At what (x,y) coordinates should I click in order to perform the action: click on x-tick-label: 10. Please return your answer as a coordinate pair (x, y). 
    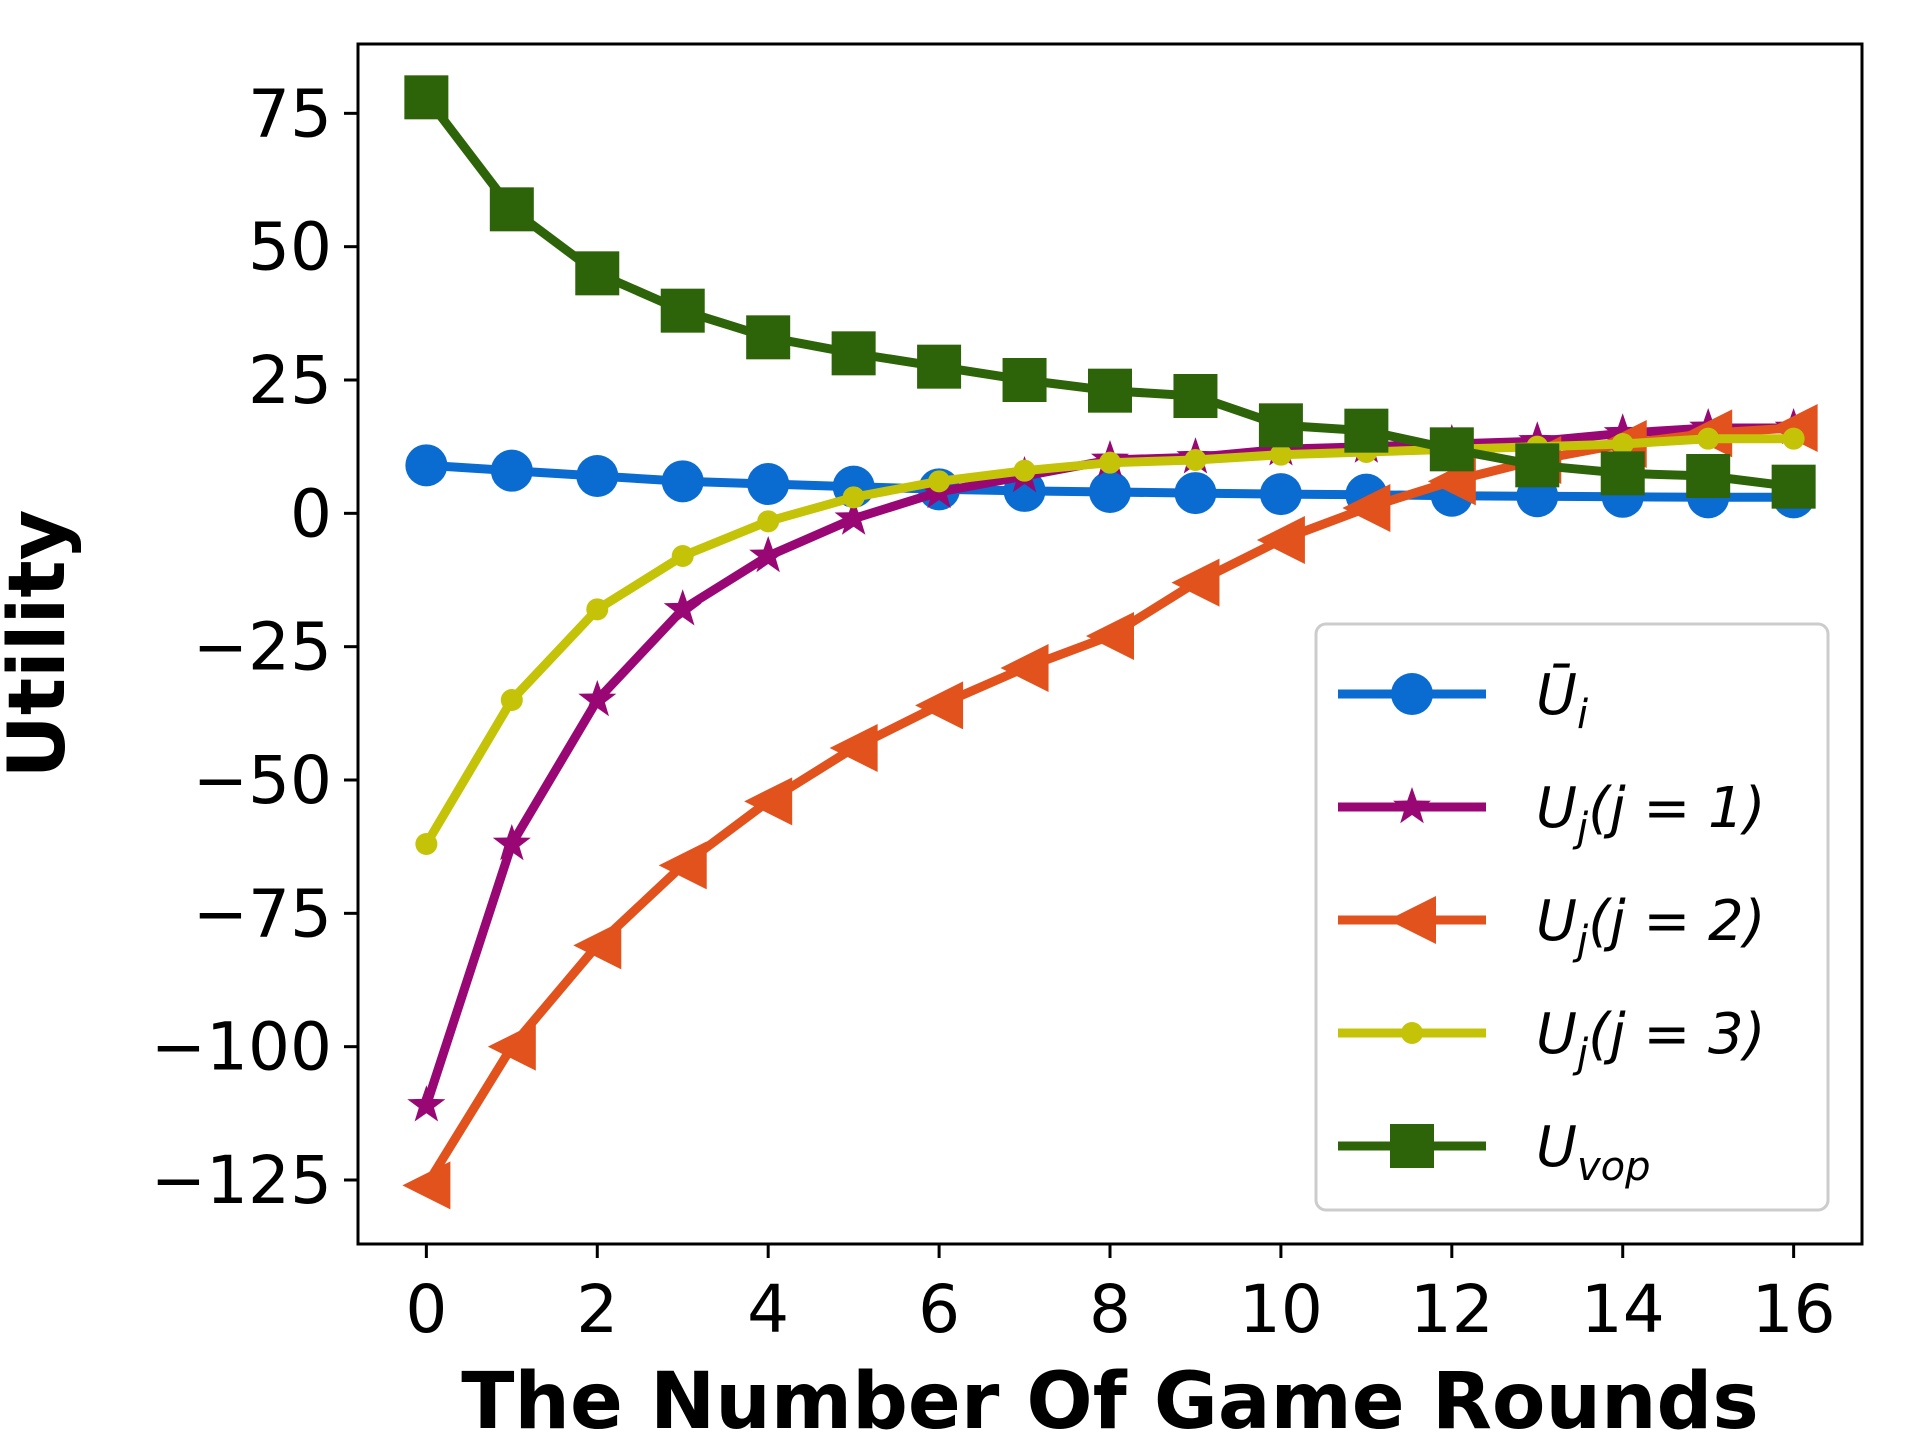
    Looking at the image, I should click on (1281, 1309).